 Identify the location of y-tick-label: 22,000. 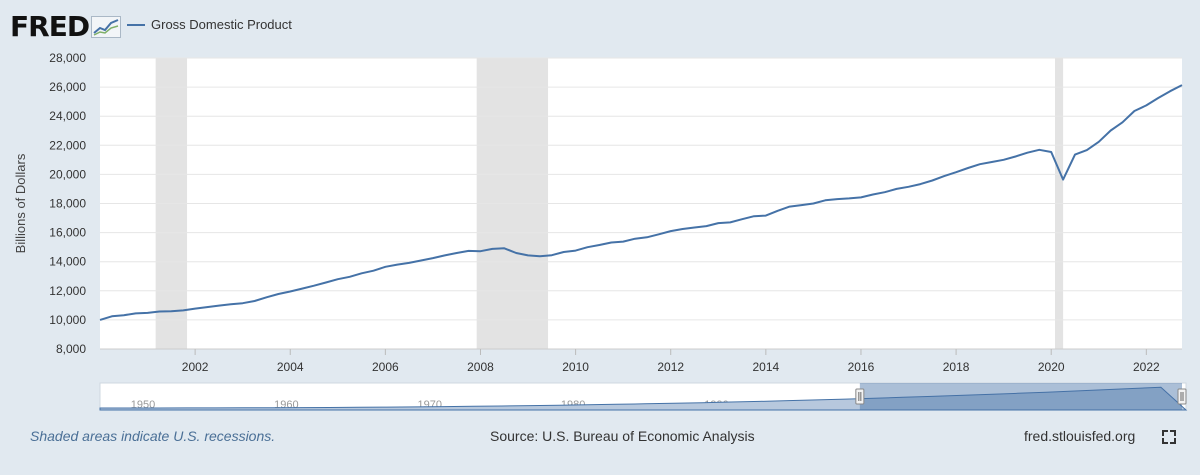
(67, 145).